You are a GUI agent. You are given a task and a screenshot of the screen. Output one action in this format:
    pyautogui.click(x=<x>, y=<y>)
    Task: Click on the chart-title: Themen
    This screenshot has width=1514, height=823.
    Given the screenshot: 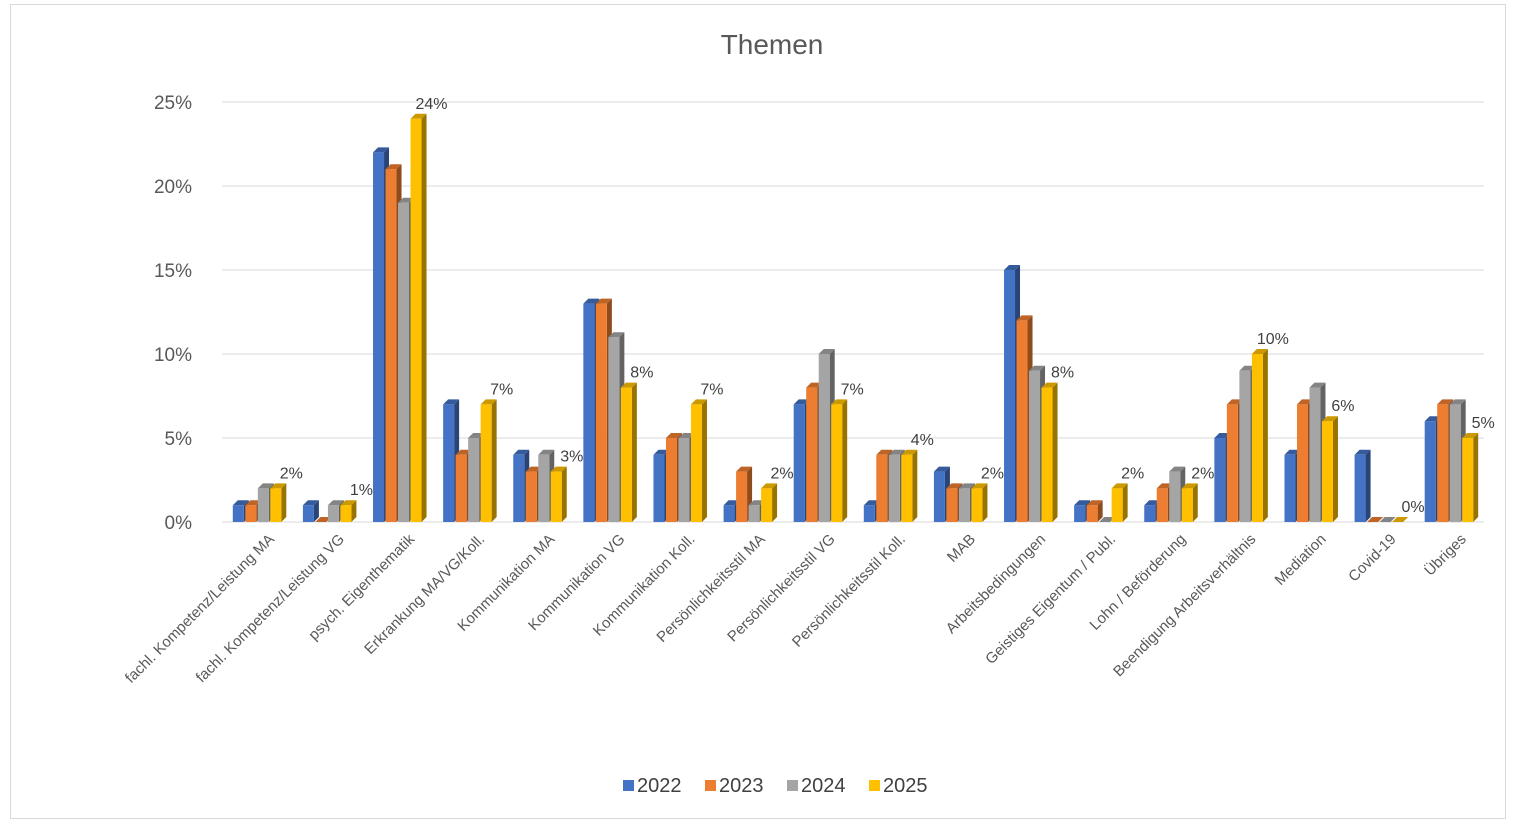 What is the action you would take?
    pyautogui.click(x=772, y=44)
    